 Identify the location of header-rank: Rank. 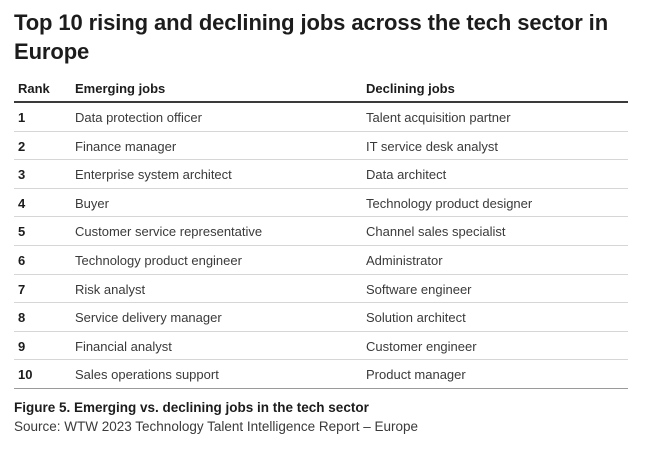
(34, 88).